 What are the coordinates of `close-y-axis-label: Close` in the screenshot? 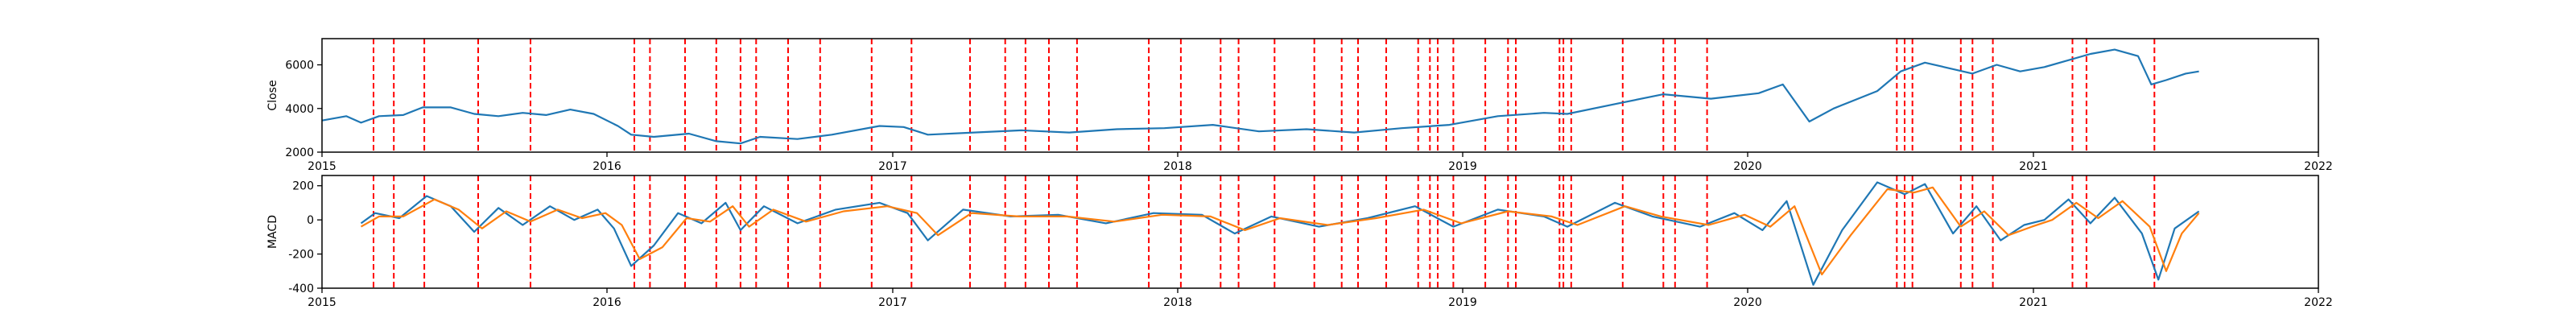 It's located at (272, 95).